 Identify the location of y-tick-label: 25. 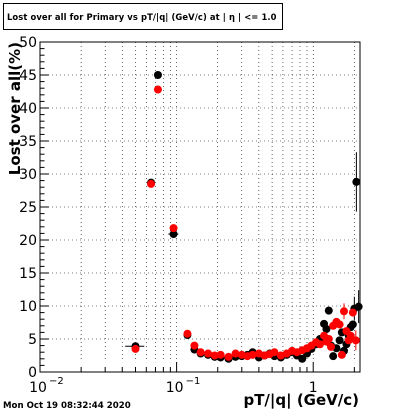
(28, 208).